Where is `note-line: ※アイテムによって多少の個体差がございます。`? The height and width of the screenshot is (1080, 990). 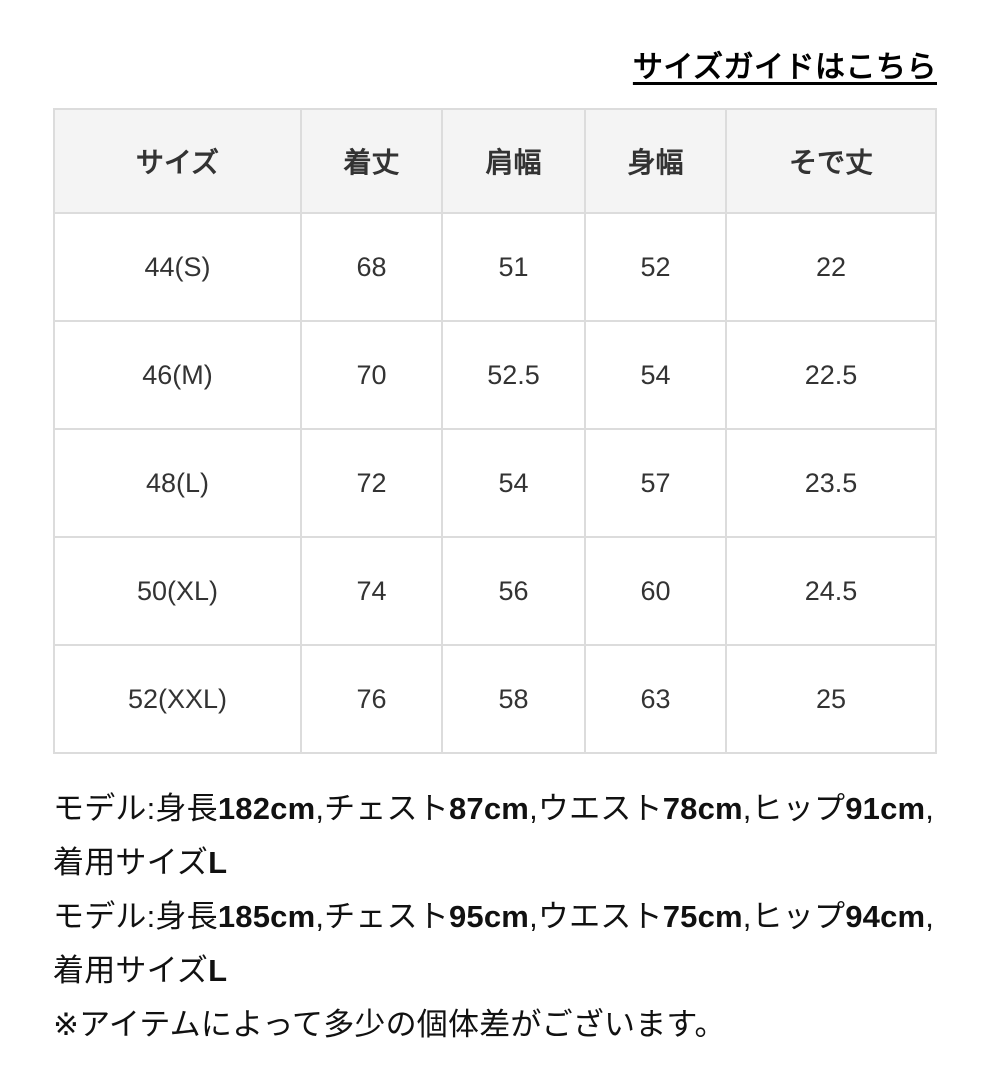 note-line: ※アイテムによって多少の個体差がございます。 is located at coordinates (495, 1025).